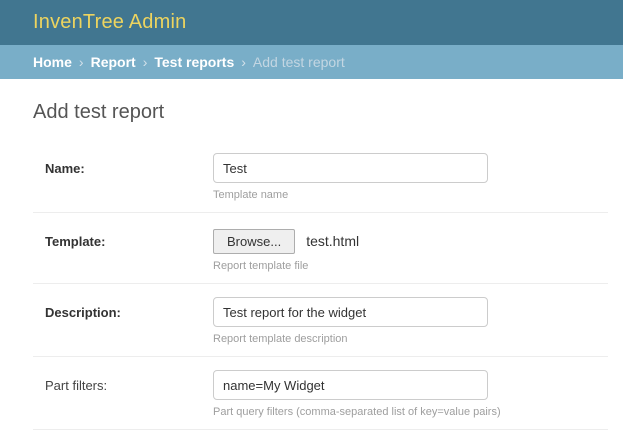  What do you see at coordinates (110, 22) in the screenshot?
I see `app-title: InvenTree Admin` at bounding box center [110, 22].